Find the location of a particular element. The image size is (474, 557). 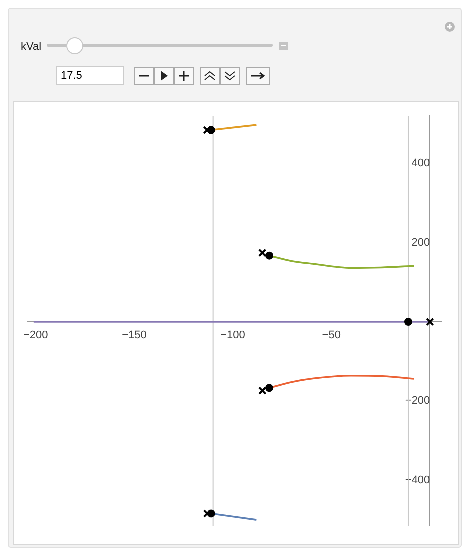

x-tick-label: −50 is located at coordinates (331, 336).